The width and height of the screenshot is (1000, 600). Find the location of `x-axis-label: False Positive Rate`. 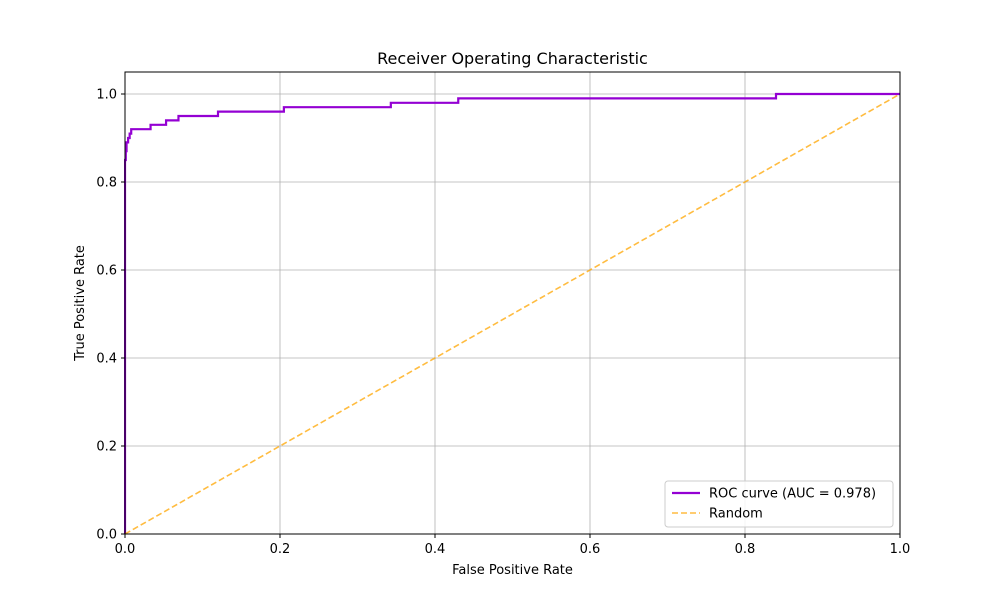

x-axis-label: False Positive Rate is located at coordinates (512, 570).